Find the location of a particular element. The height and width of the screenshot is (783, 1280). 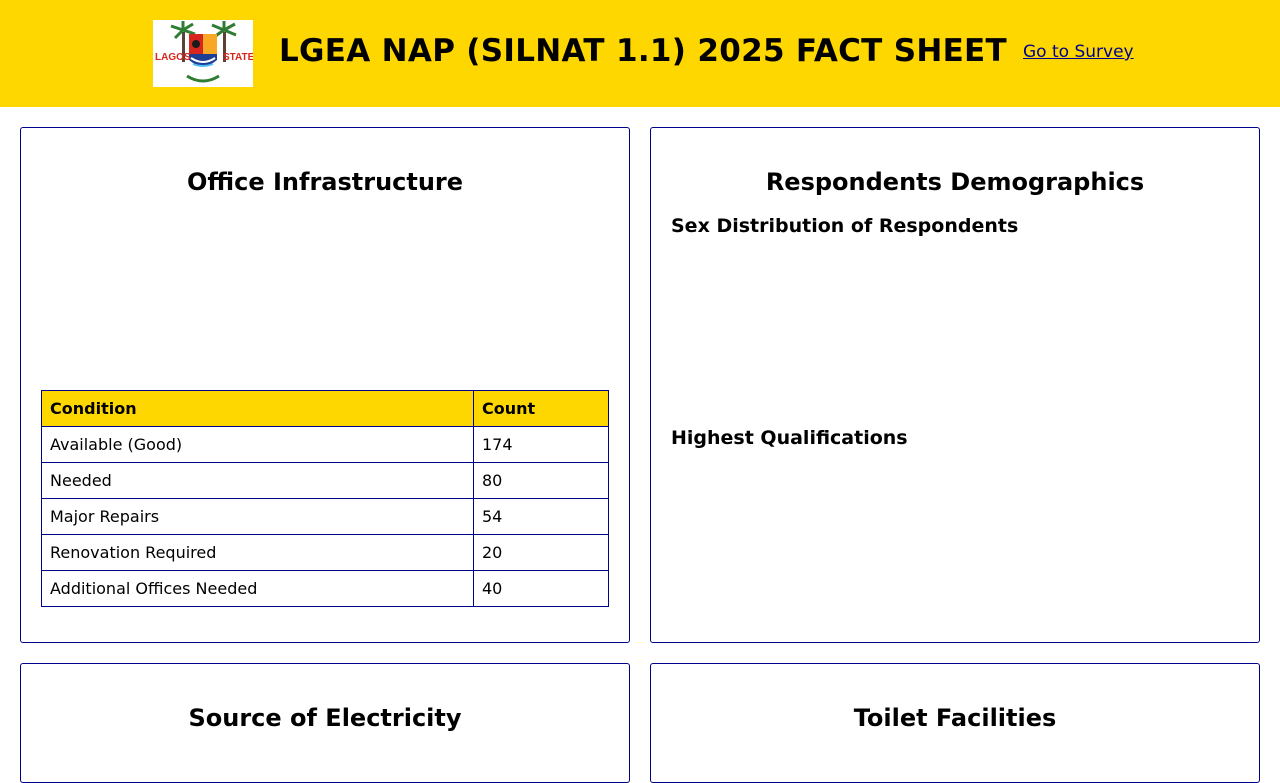

column-header-condition: Condition is located at coordinates (257, 408).